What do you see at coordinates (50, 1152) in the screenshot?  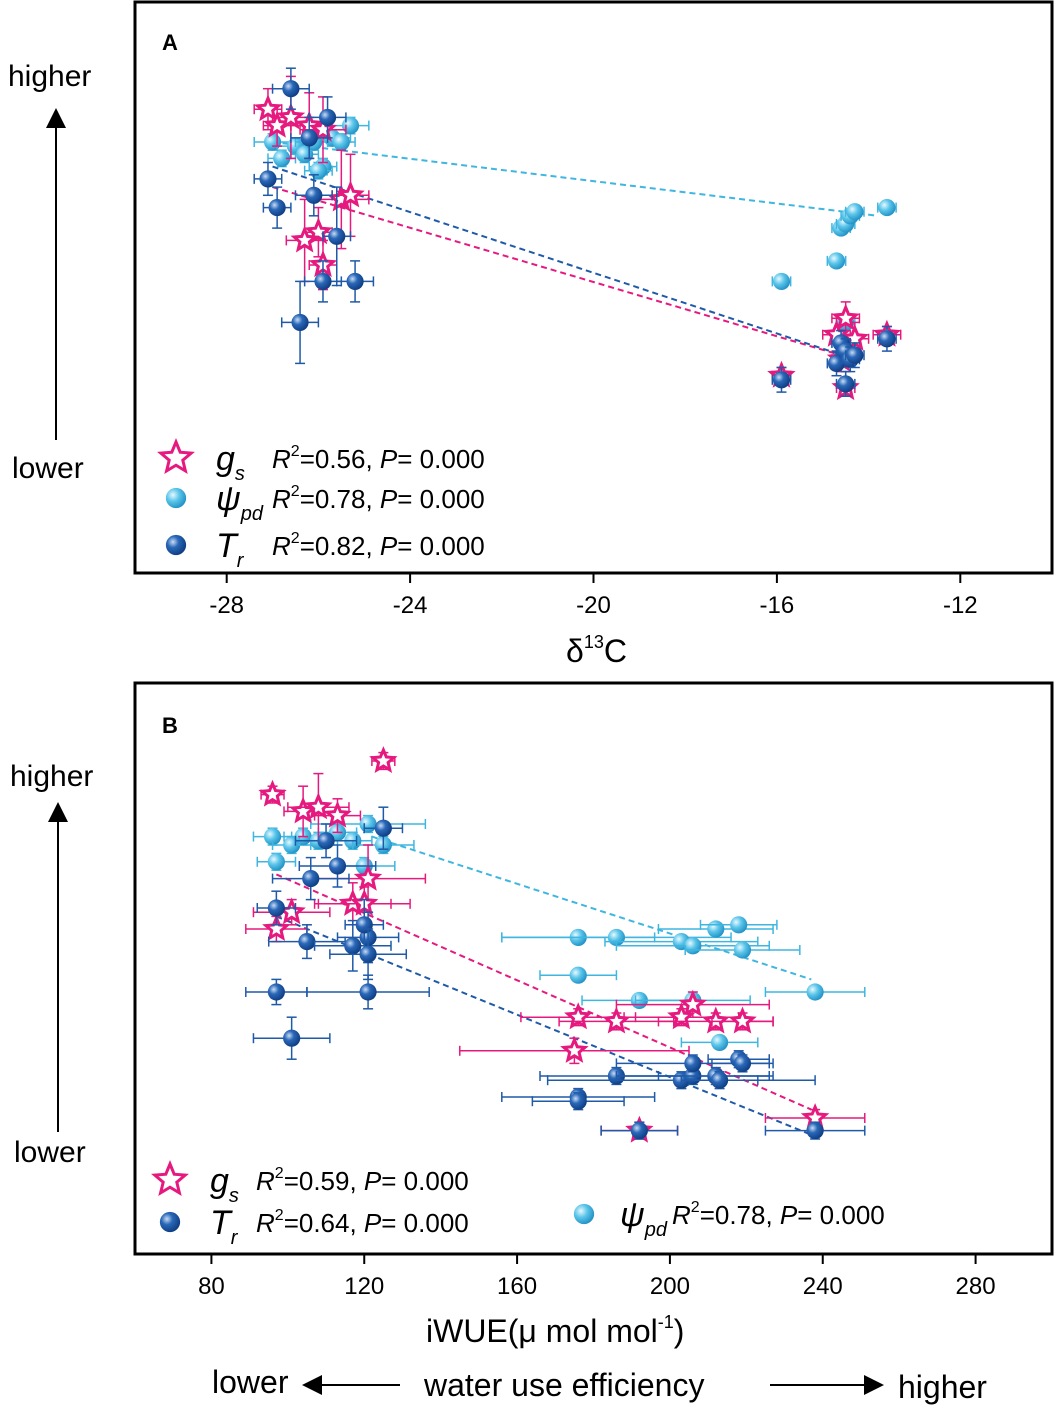 I see `panel-b-ylabel-low: lower` at bounding box center [50, 1152].